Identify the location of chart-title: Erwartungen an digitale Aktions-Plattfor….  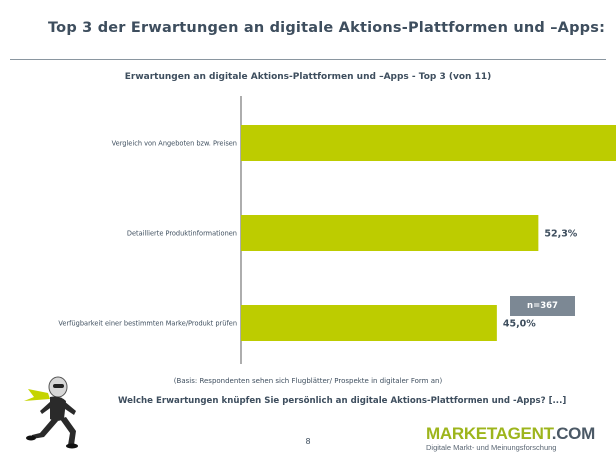
(308, 77).